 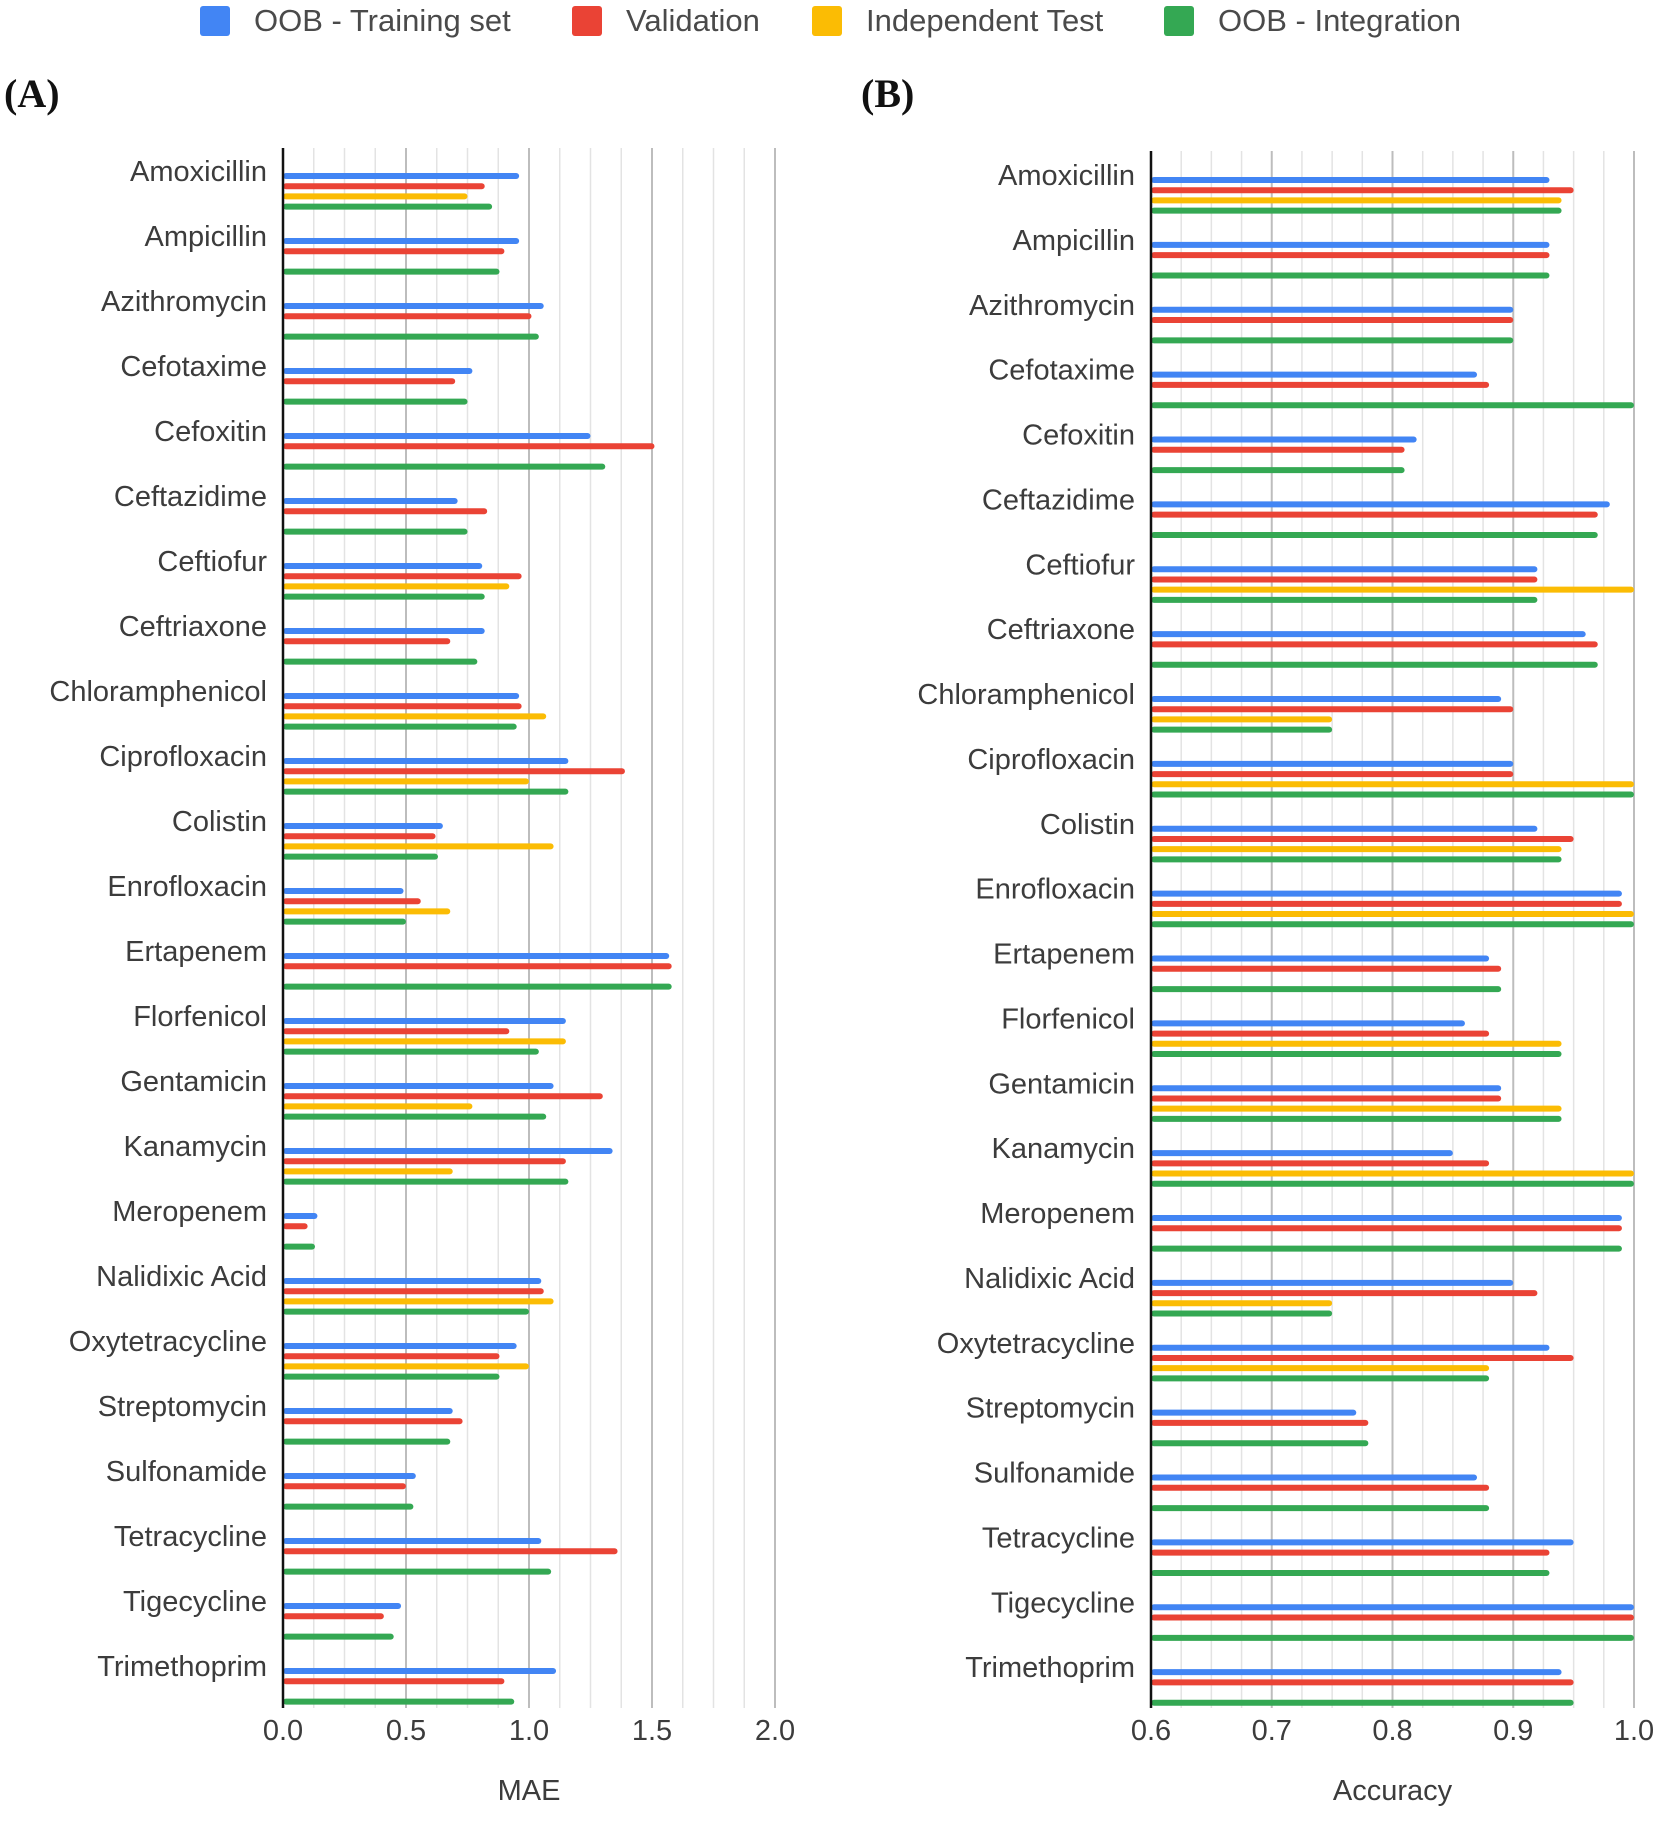 What do you see at coordinates (1332, 309) in the screenshot?
I see `bar-azithromycin-oob-training-set` at bounding box center [1332, 309].